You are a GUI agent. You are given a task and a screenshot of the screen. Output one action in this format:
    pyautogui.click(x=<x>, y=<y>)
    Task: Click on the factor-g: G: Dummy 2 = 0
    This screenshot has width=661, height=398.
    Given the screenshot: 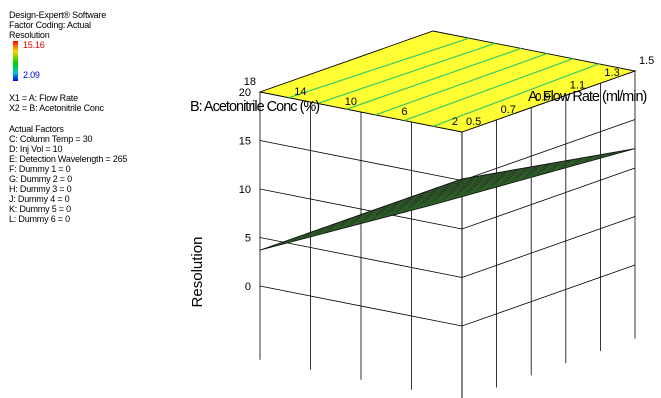 What is the action you would take?
    pyautogui.click(x=40, y=179)
    